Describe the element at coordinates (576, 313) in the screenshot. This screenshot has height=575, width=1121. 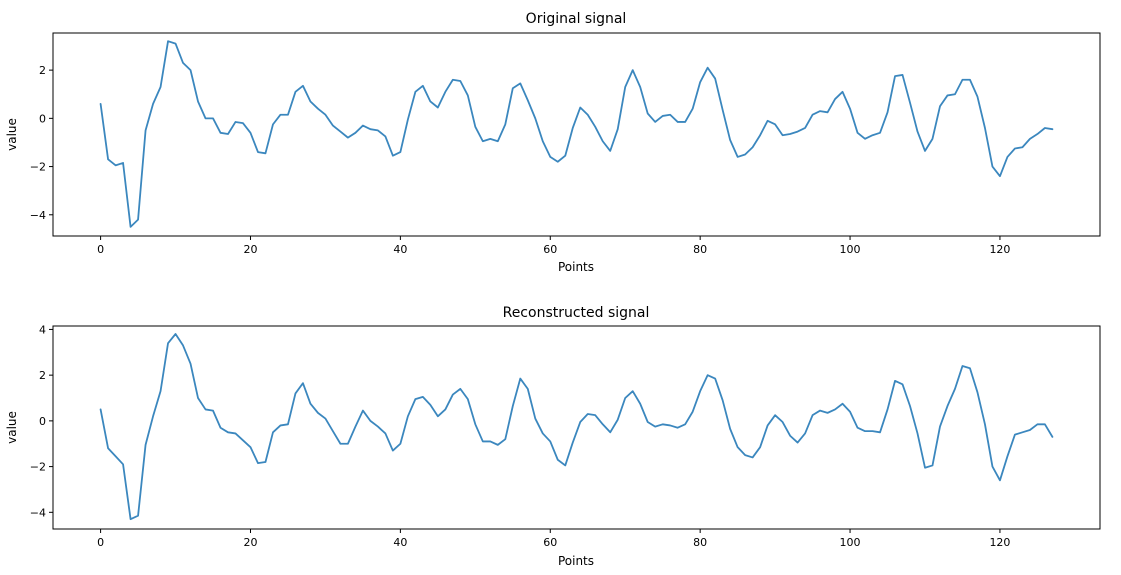
I see `chart-title: Reconstructed signal` at that location.